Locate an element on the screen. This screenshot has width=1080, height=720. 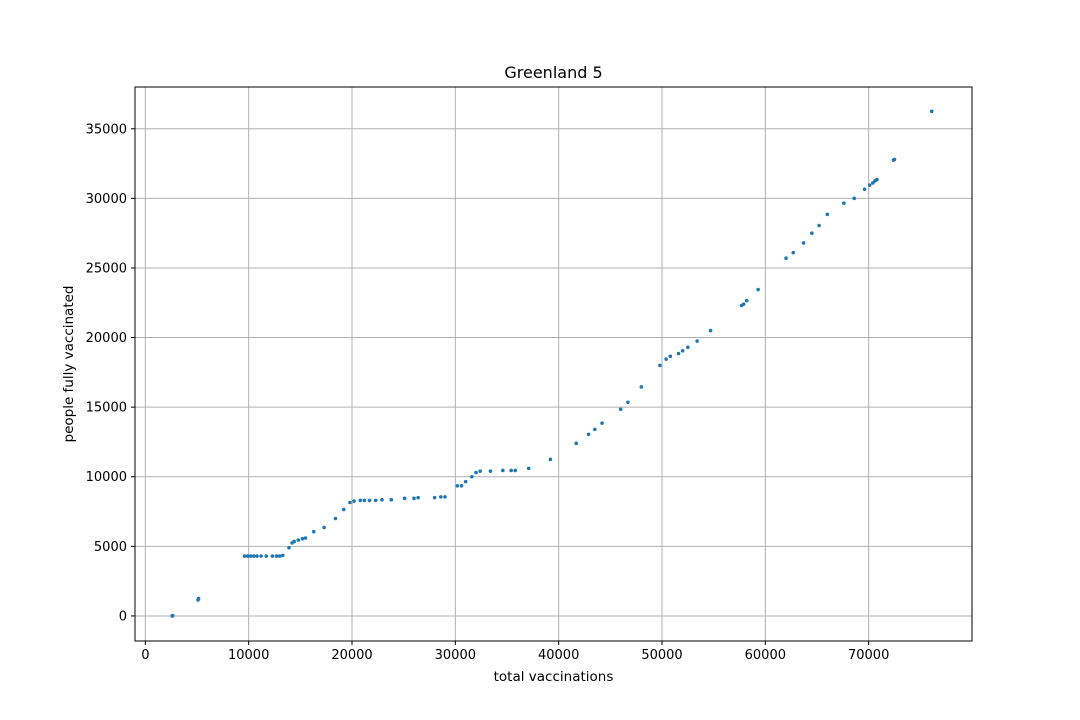
x-tick-label: 0 is located at coordinates (145, 655).